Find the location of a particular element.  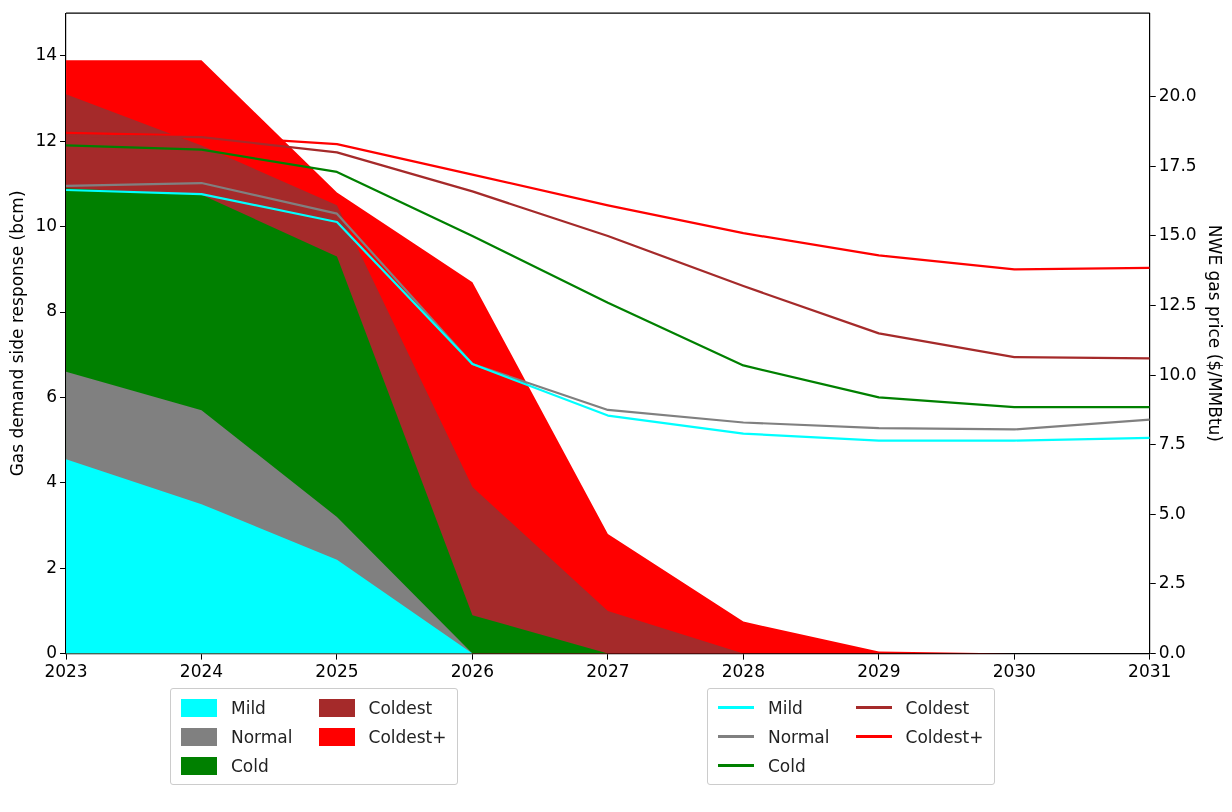

y2-tick-label: 12.5 is located at coordinates (1177, 303).